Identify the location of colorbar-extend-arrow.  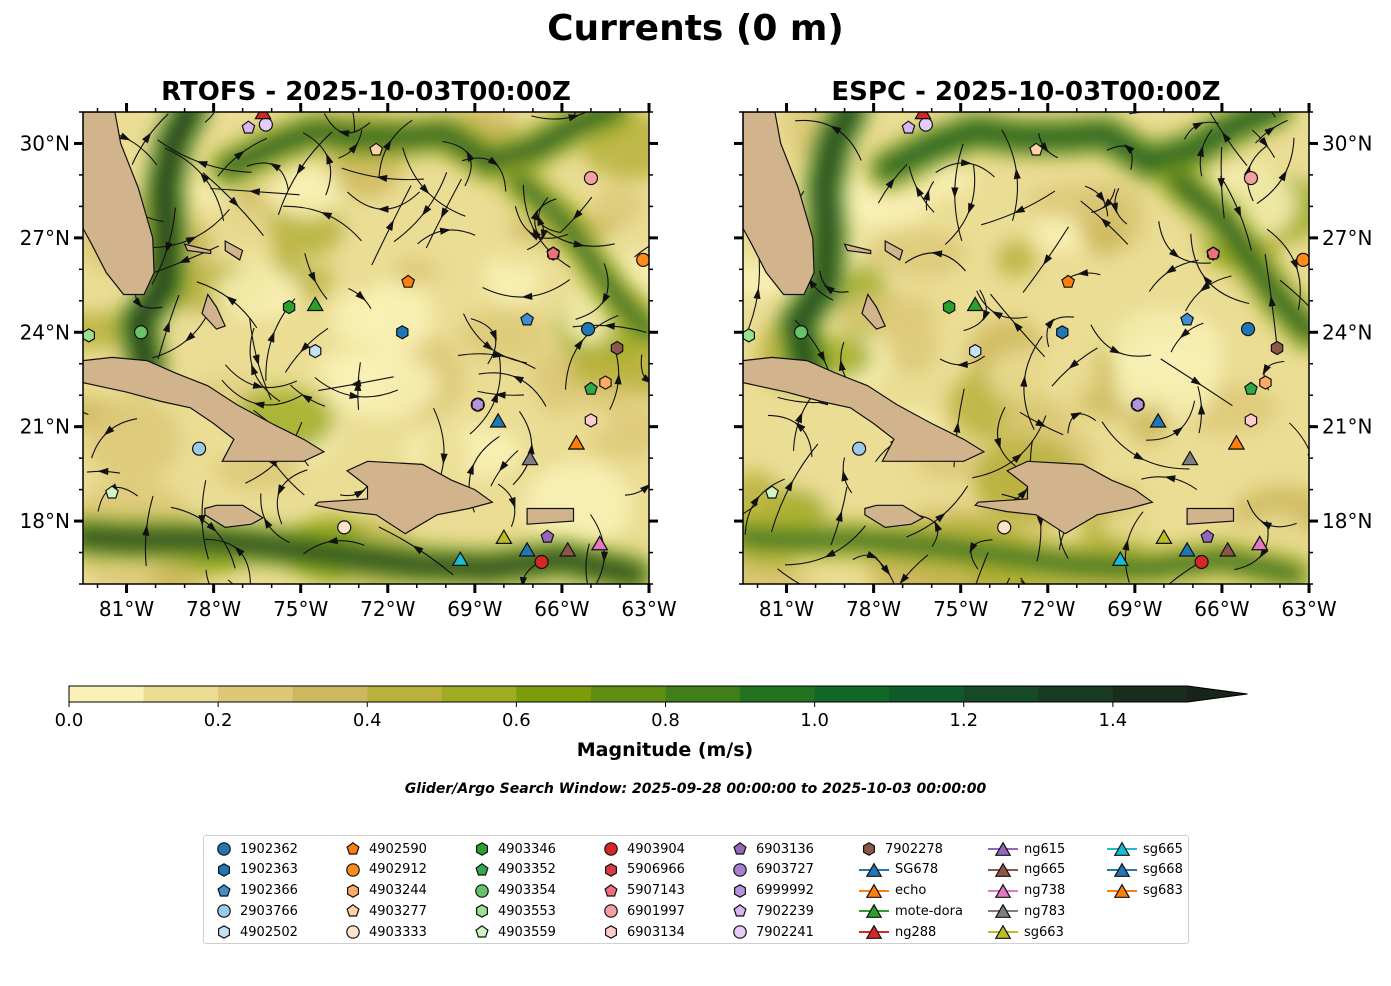
(1217, 694).